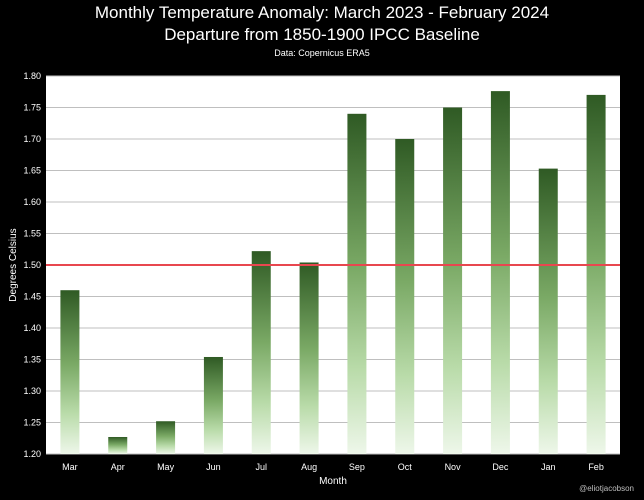 The width and height of the screenshot is (644, 500). Describe the element at coordinates (322, 34) in the screenshot. I see `chart-subtitle: Departure from 1850-1900 IPCC Baseline` at that location.